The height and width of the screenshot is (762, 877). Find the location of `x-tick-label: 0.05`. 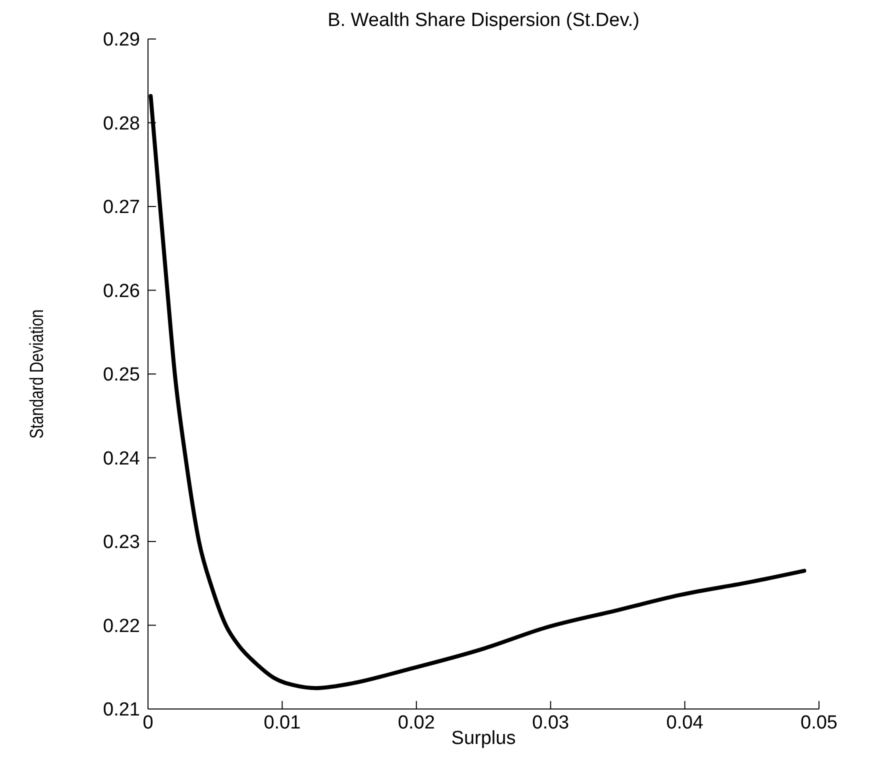

x-tick-label: 0.05 is located at coordinates (819, 723).